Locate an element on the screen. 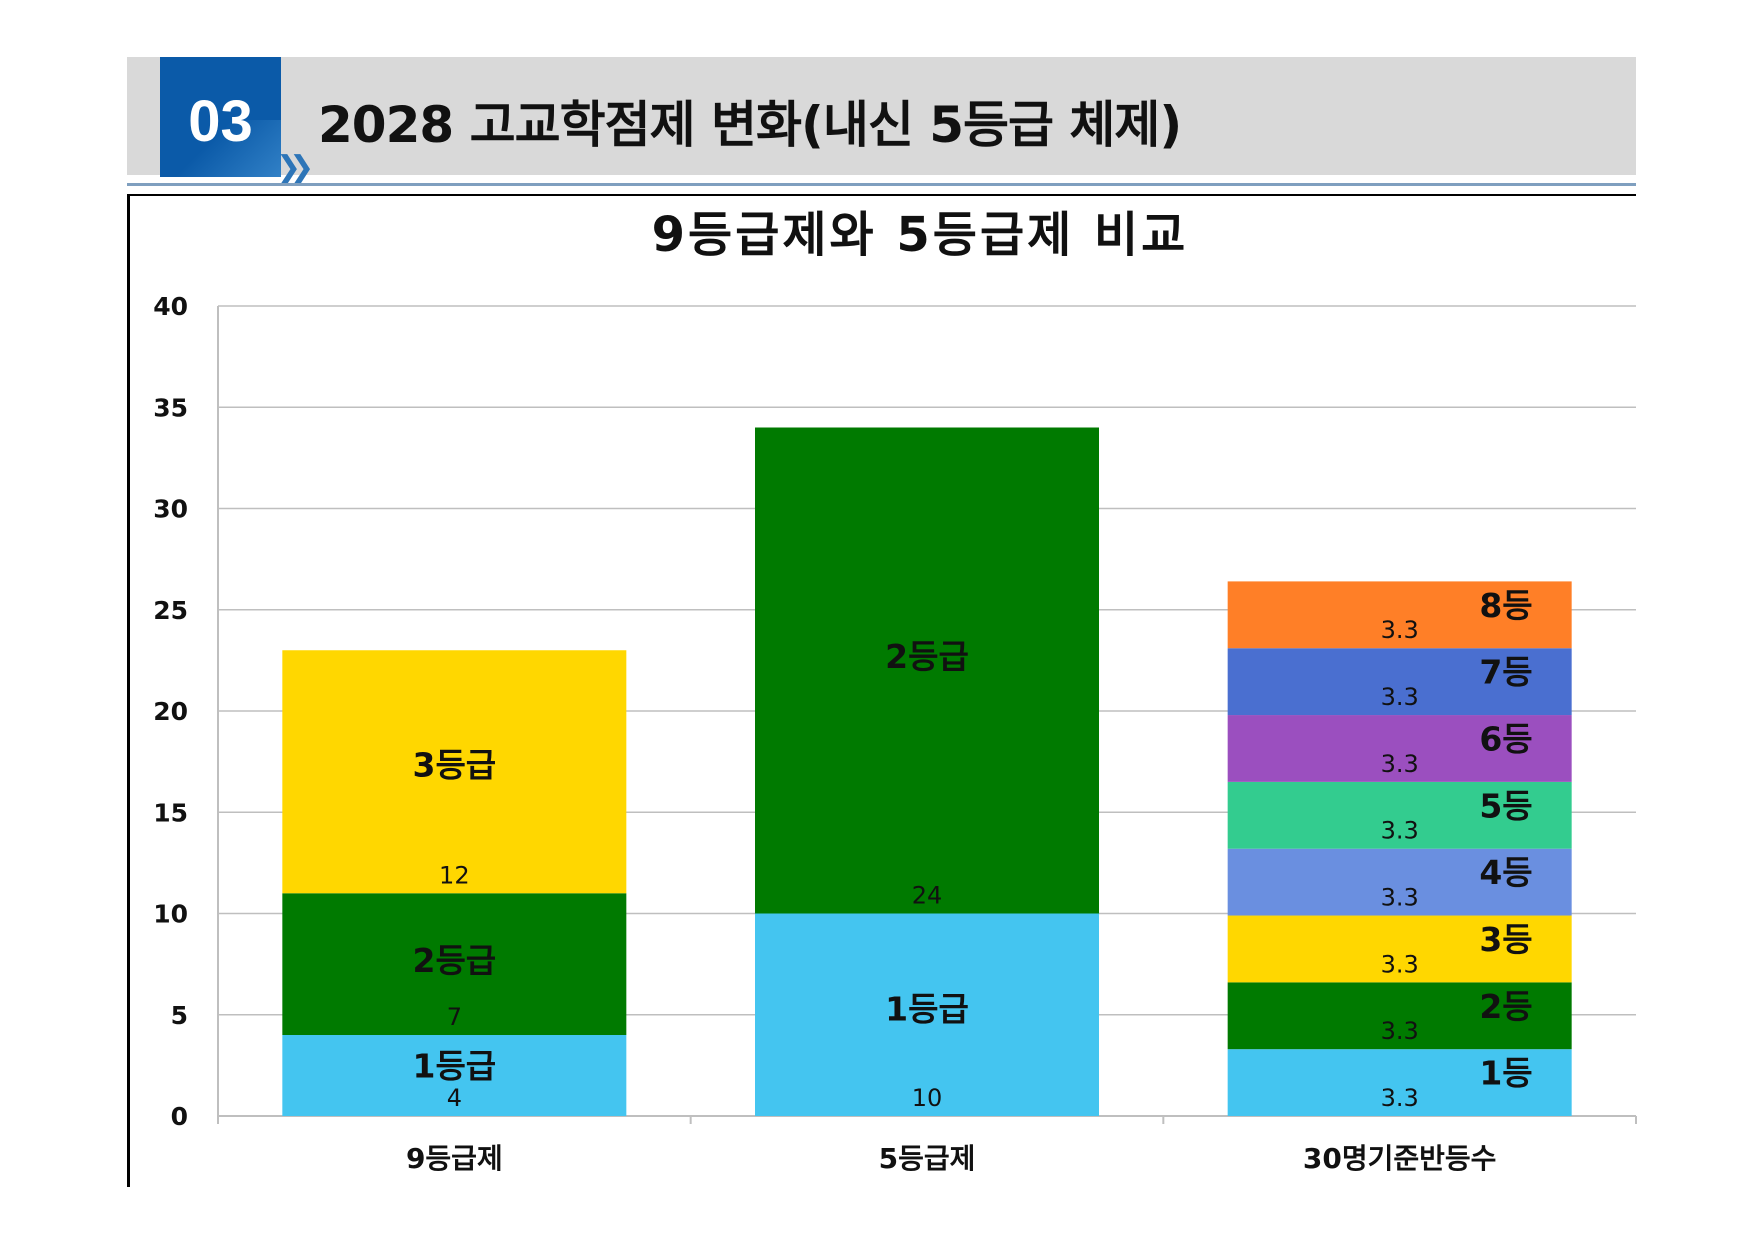 The image size is (1755, 1241). y-tick-label: 5 is located at coordinates (179, 1015).